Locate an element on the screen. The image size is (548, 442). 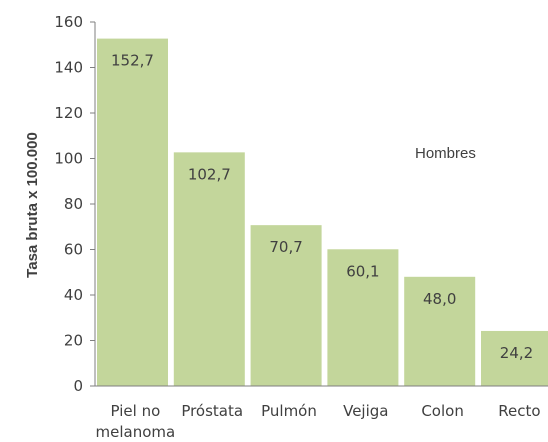
bar-data-label: 102,7 is located at coordinates (209, 174).